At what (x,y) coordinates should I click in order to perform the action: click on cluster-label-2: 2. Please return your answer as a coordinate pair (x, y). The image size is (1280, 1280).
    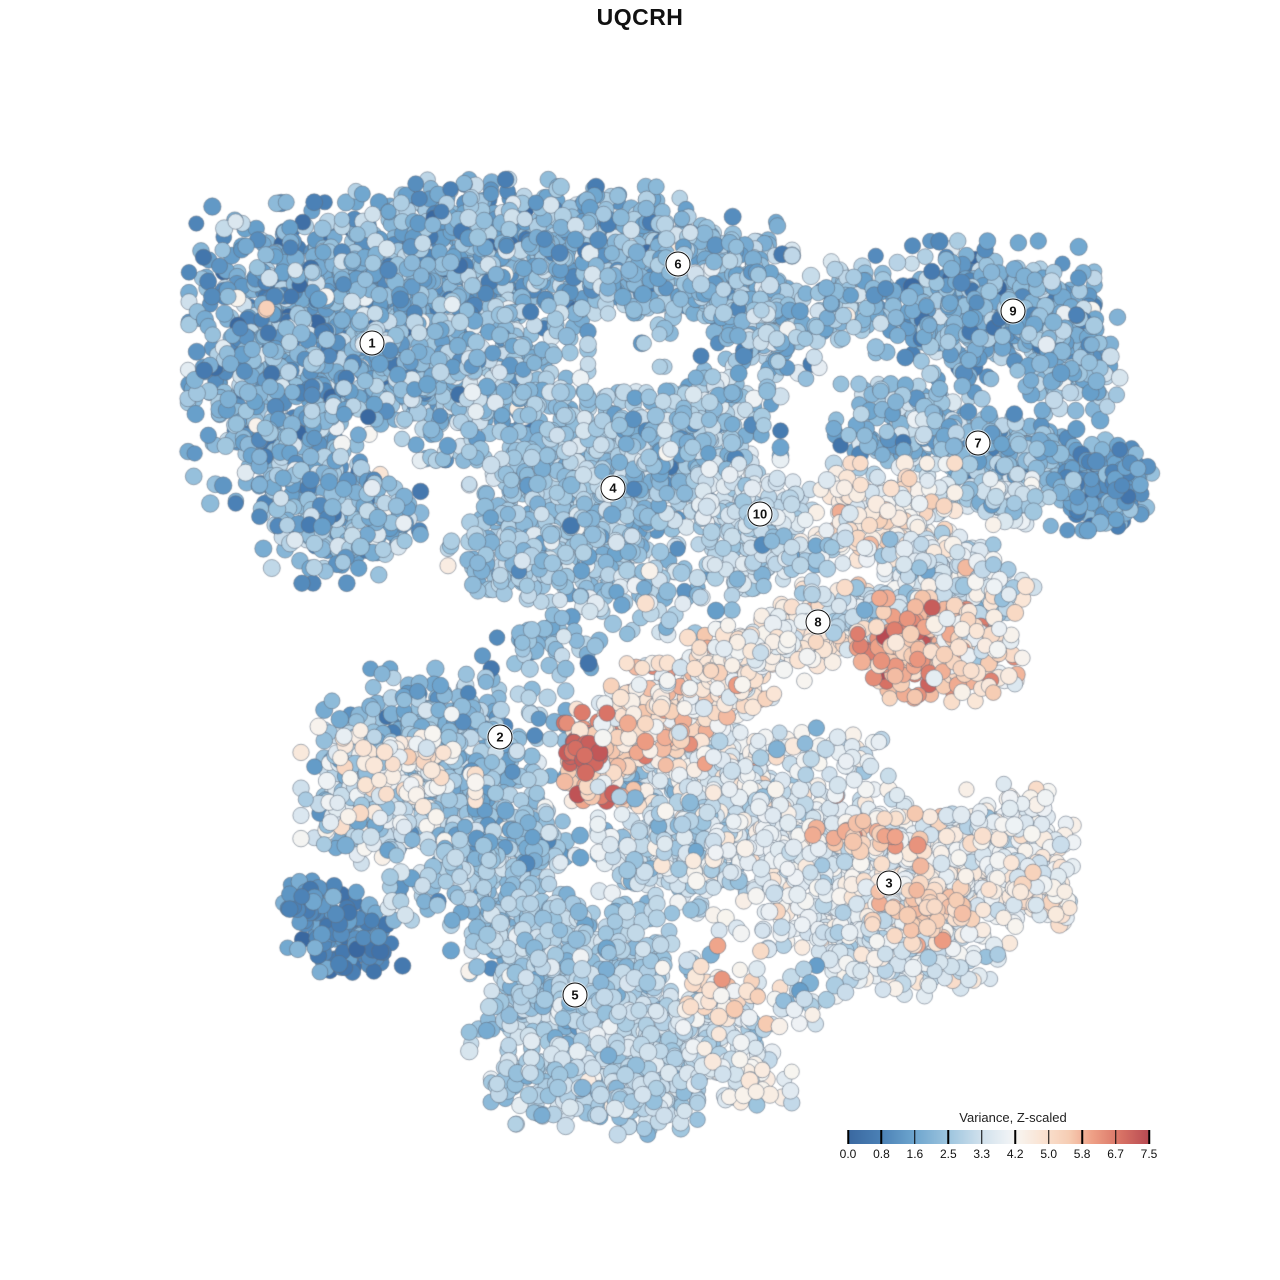
    Looking at the image, I should click on (500, 737).